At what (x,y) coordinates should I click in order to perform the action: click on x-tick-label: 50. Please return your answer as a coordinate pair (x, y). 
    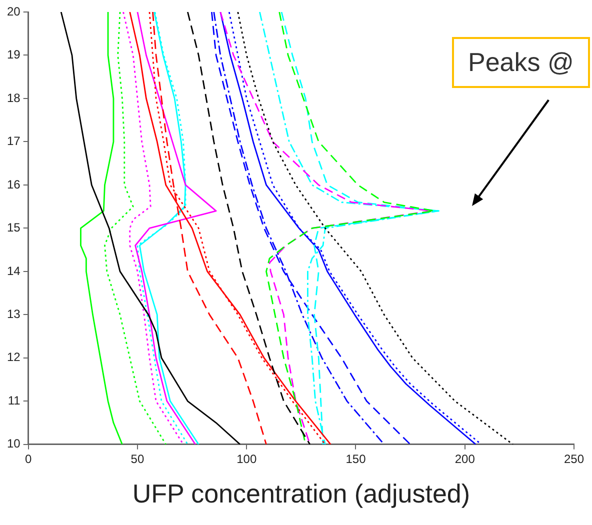
    Looking at the image, I should click on (137, 459).